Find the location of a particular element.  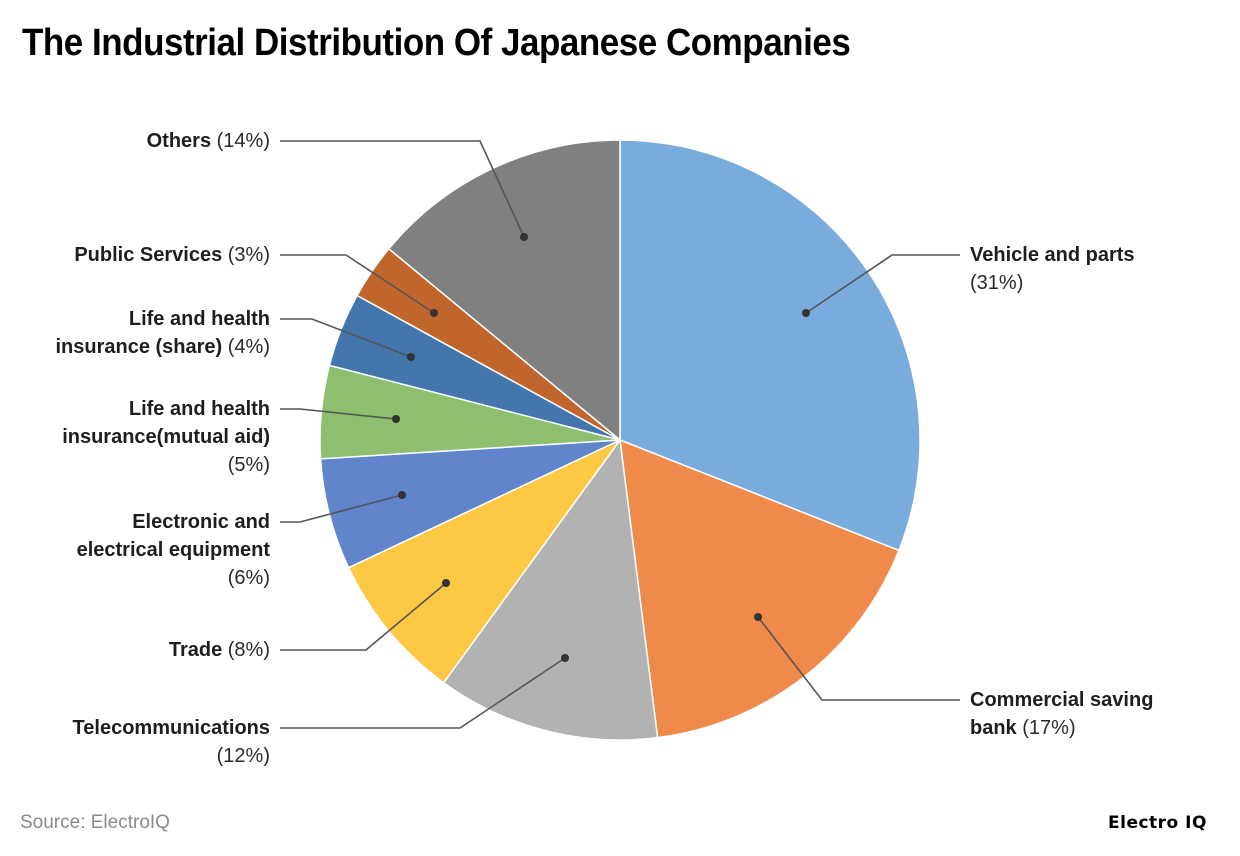

label-vehicle-parts: Vehicle and parts (31%) is located at coordinates (1052, 269).